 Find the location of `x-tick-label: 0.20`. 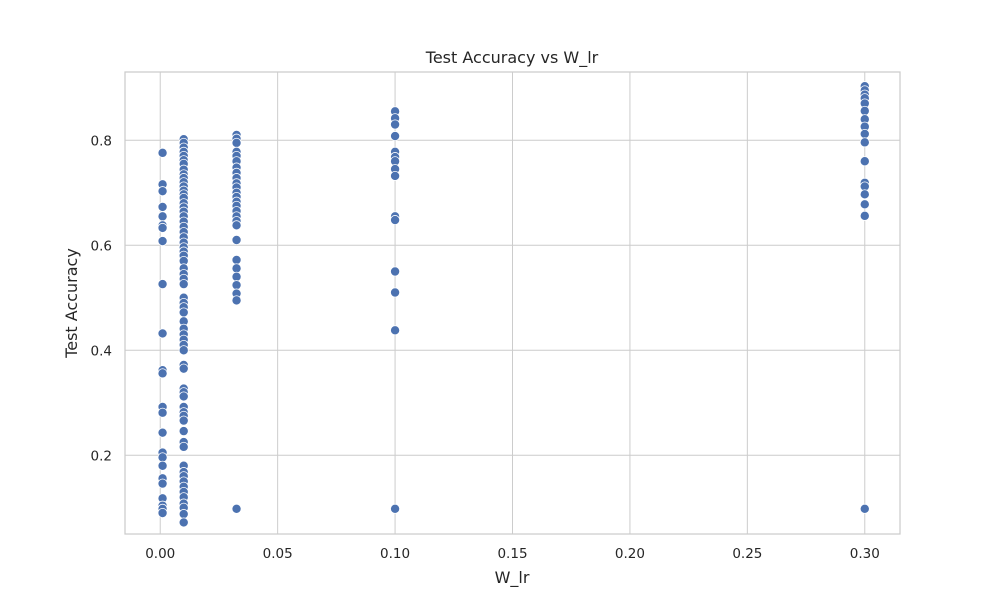

x-tick-label: 0.20 is located at coordinates (630, 554).